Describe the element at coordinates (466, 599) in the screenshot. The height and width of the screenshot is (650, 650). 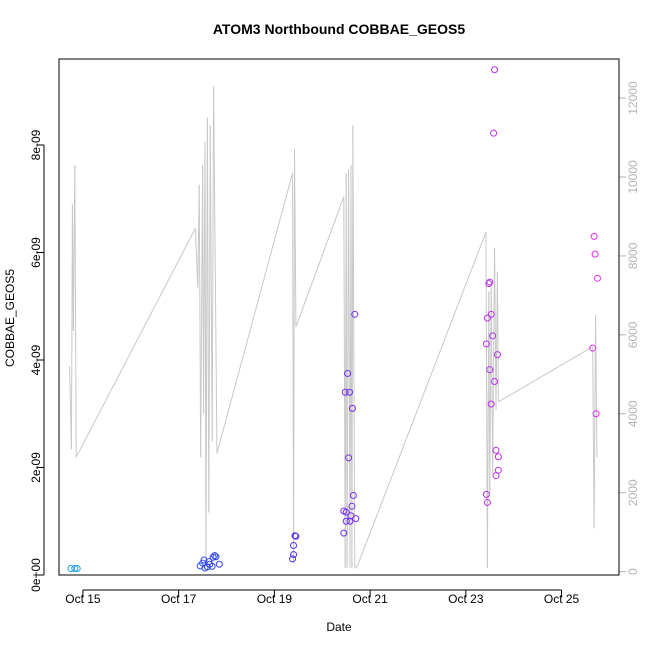
I see `x-tick-label: Oct 23` at that location.